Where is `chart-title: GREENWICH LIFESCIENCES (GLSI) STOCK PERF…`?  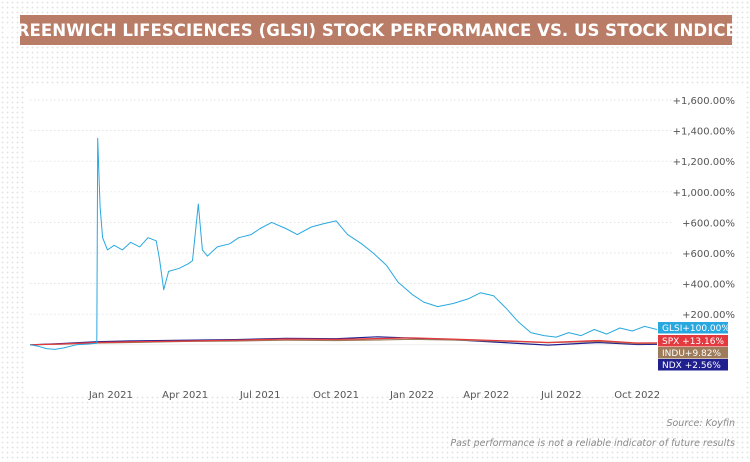 chart-title: GREENWICH LIFESCIENCES (GLSI) STOCK PERF… is located at coordinates (376, 30).